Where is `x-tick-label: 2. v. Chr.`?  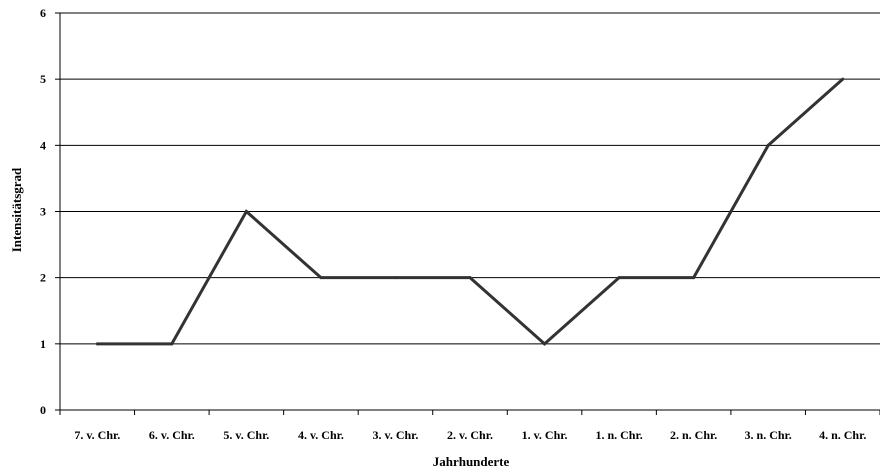
x-tick-label: 2. v. Chr. is located at coordinates (470, 435).